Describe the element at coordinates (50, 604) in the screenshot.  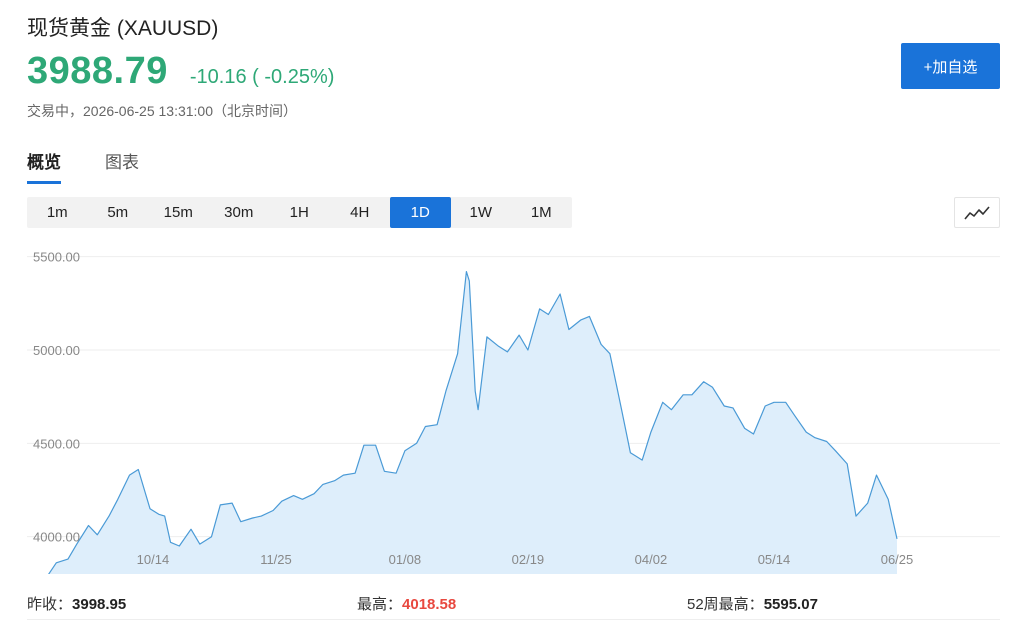
I see `prev-close-label: 昨收：` at that location.